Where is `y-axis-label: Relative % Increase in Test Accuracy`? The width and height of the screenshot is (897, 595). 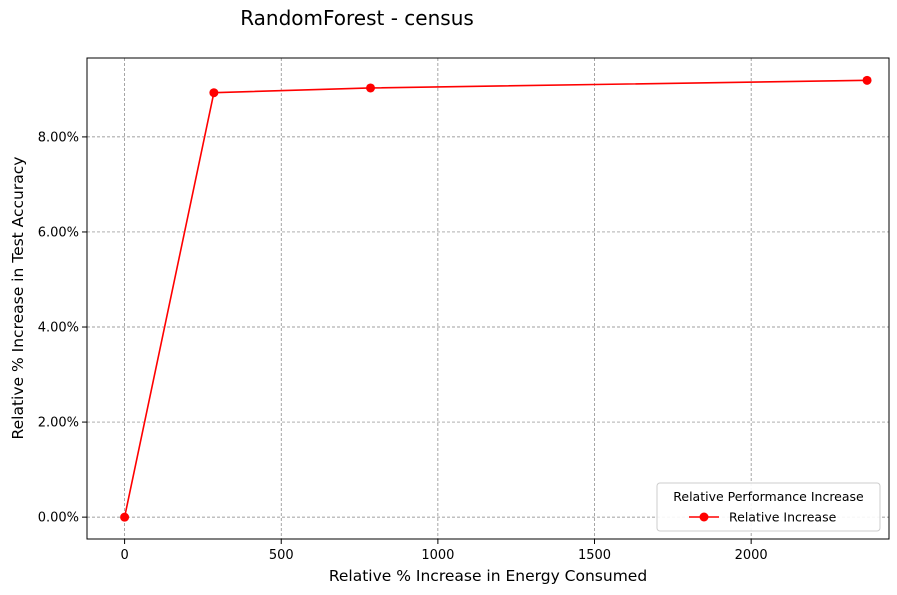
y-axis-label: Relative % Increase in Test Accuracy is located at coordinates (18, 298).